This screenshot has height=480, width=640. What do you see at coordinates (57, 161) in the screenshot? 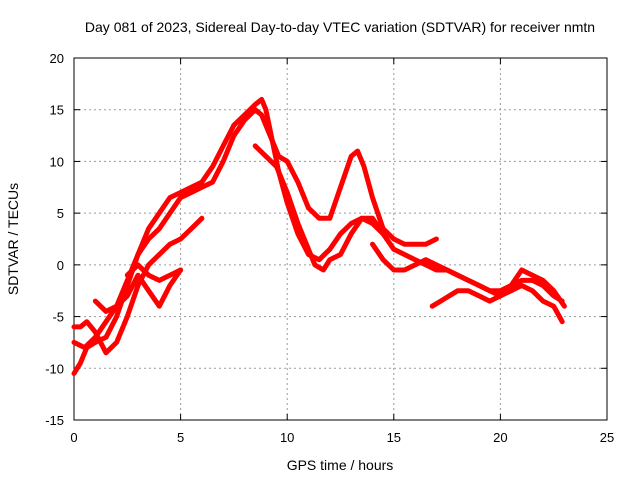
I see `y-tick-label: 10` at bounding box center [57, 161].